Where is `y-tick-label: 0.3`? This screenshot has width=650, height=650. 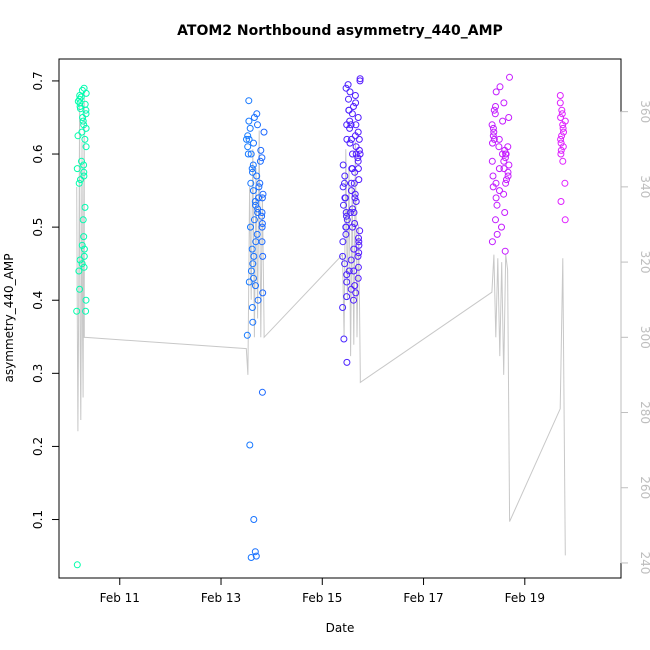 y-tick-label: 0.3 is located at coordinates (38, 373).